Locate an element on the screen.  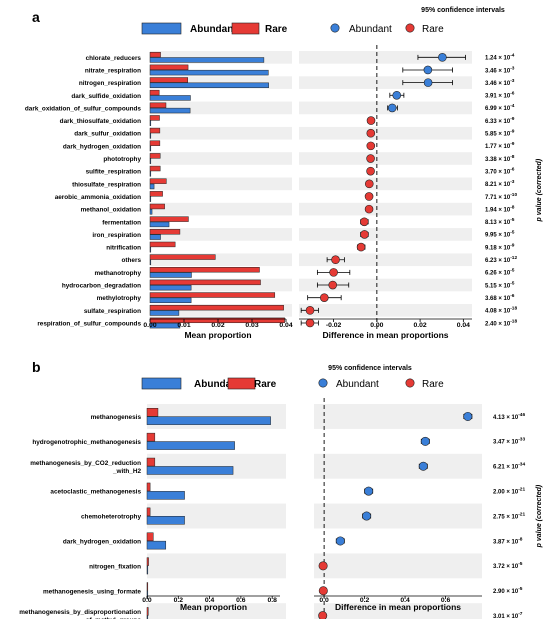
p-value: 7.71 × 10⁻¹⁰ is located at coordinates (501, 196).